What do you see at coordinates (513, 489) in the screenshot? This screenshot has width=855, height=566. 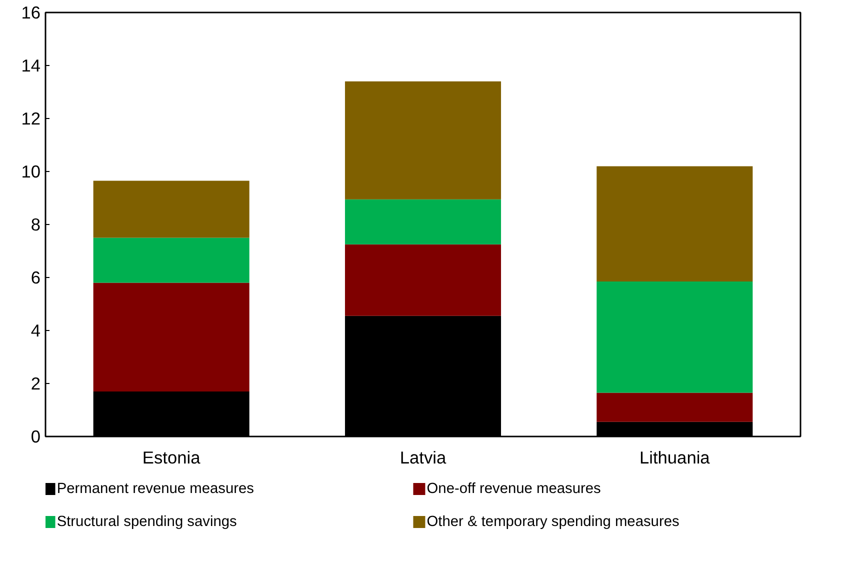 I see `legend-label: One-off revenue measures` at bounding box center [513, 489].